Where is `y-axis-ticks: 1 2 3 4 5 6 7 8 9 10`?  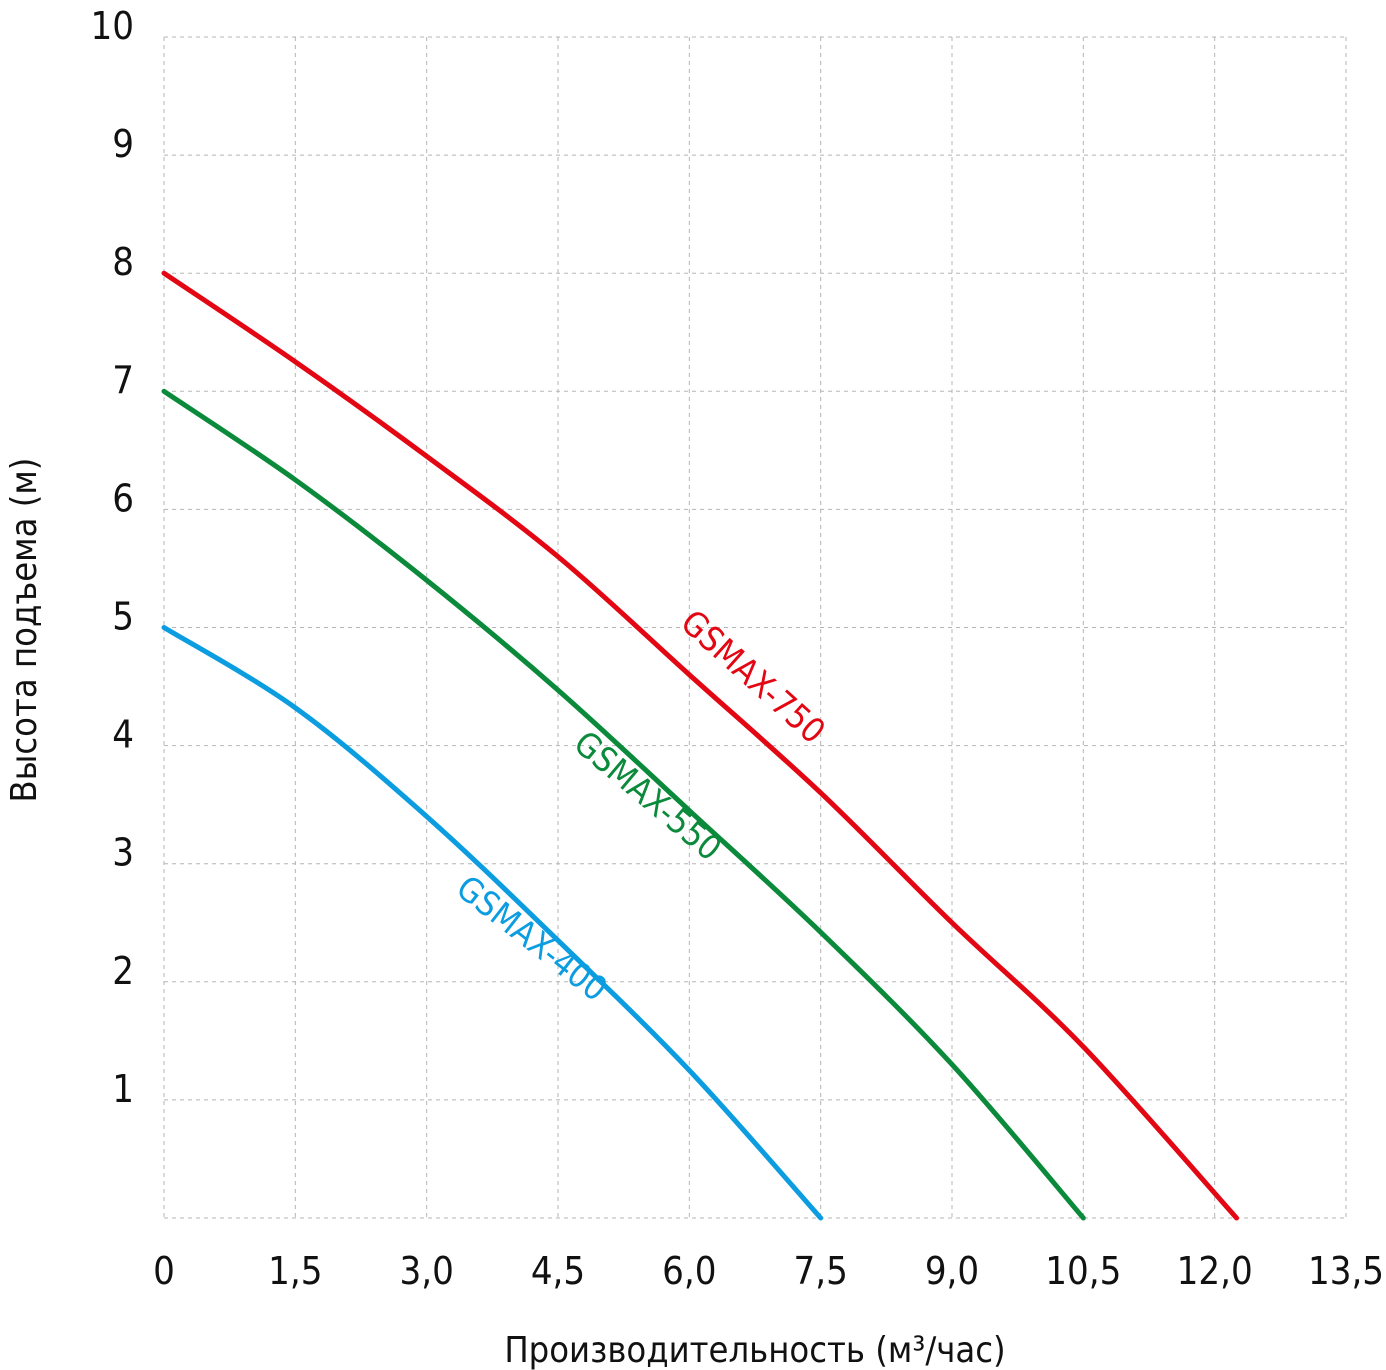 y-axis-ticks: 1 2 3 4 5 6 7 8 9 10 is located at coordinates (113, 557).